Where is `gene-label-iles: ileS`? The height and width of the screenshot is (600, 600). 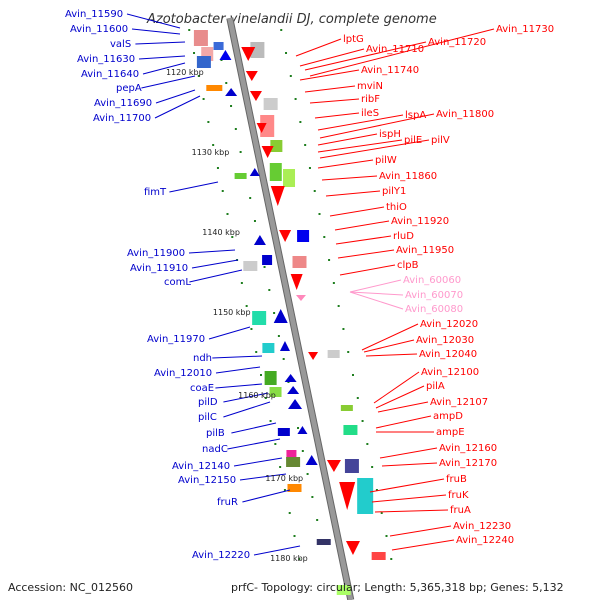 gene-label-iles: ileS is located at coordinates (370, 113).